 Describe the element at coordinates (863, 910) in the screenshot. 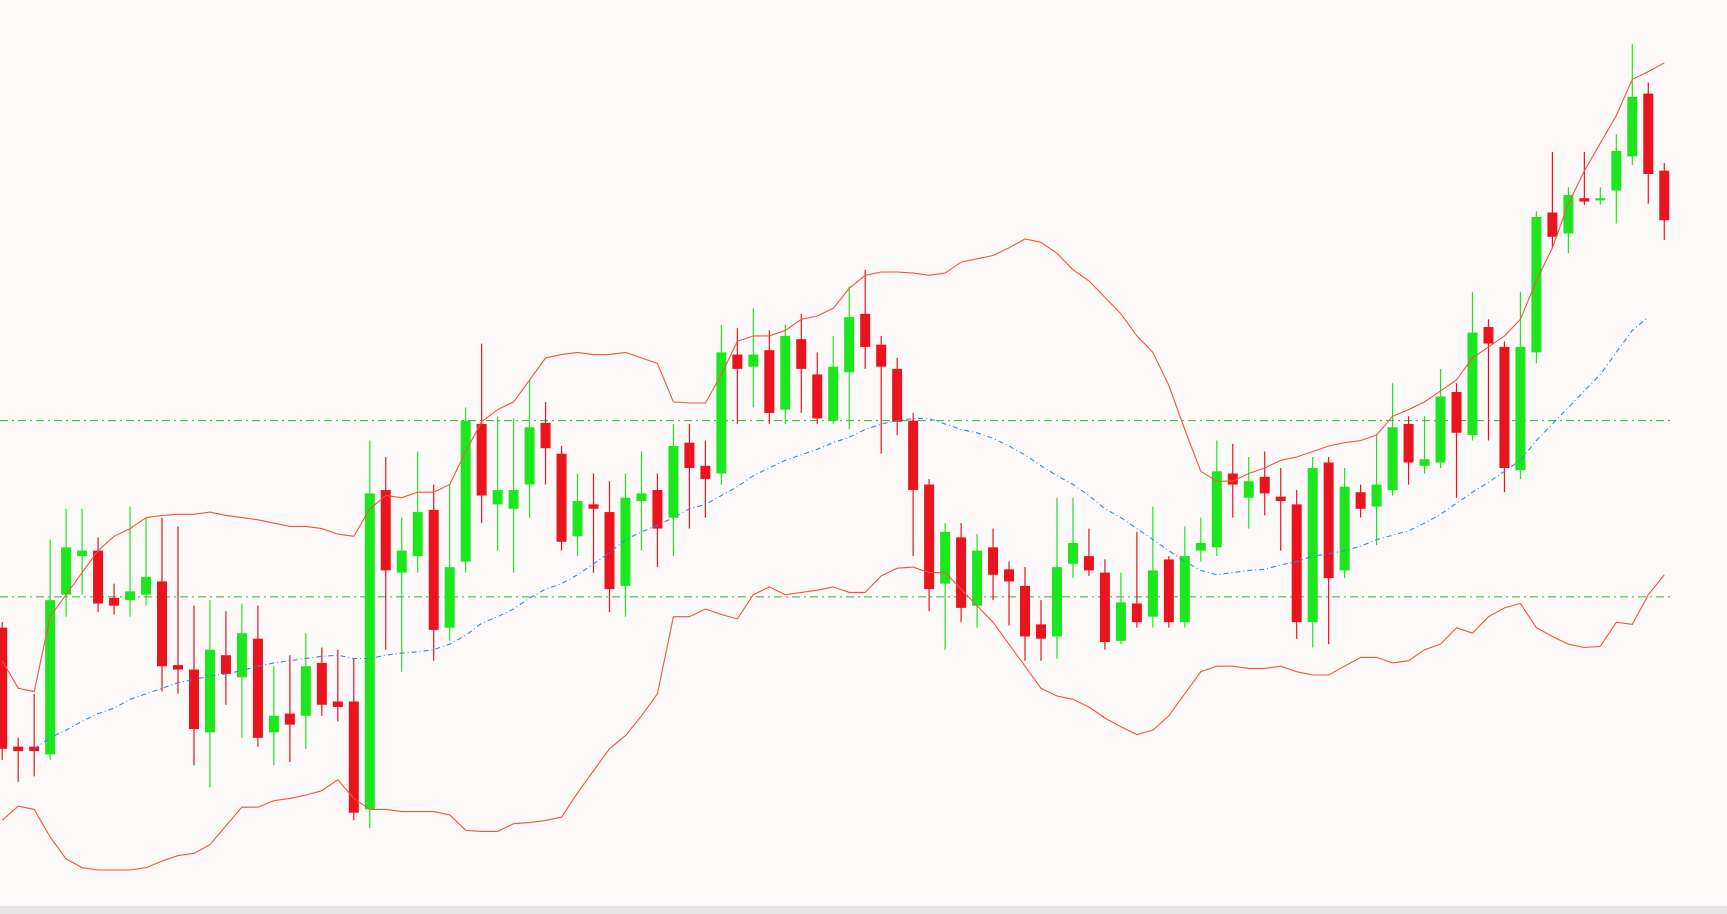

I see `time-axis-strip` at that location.